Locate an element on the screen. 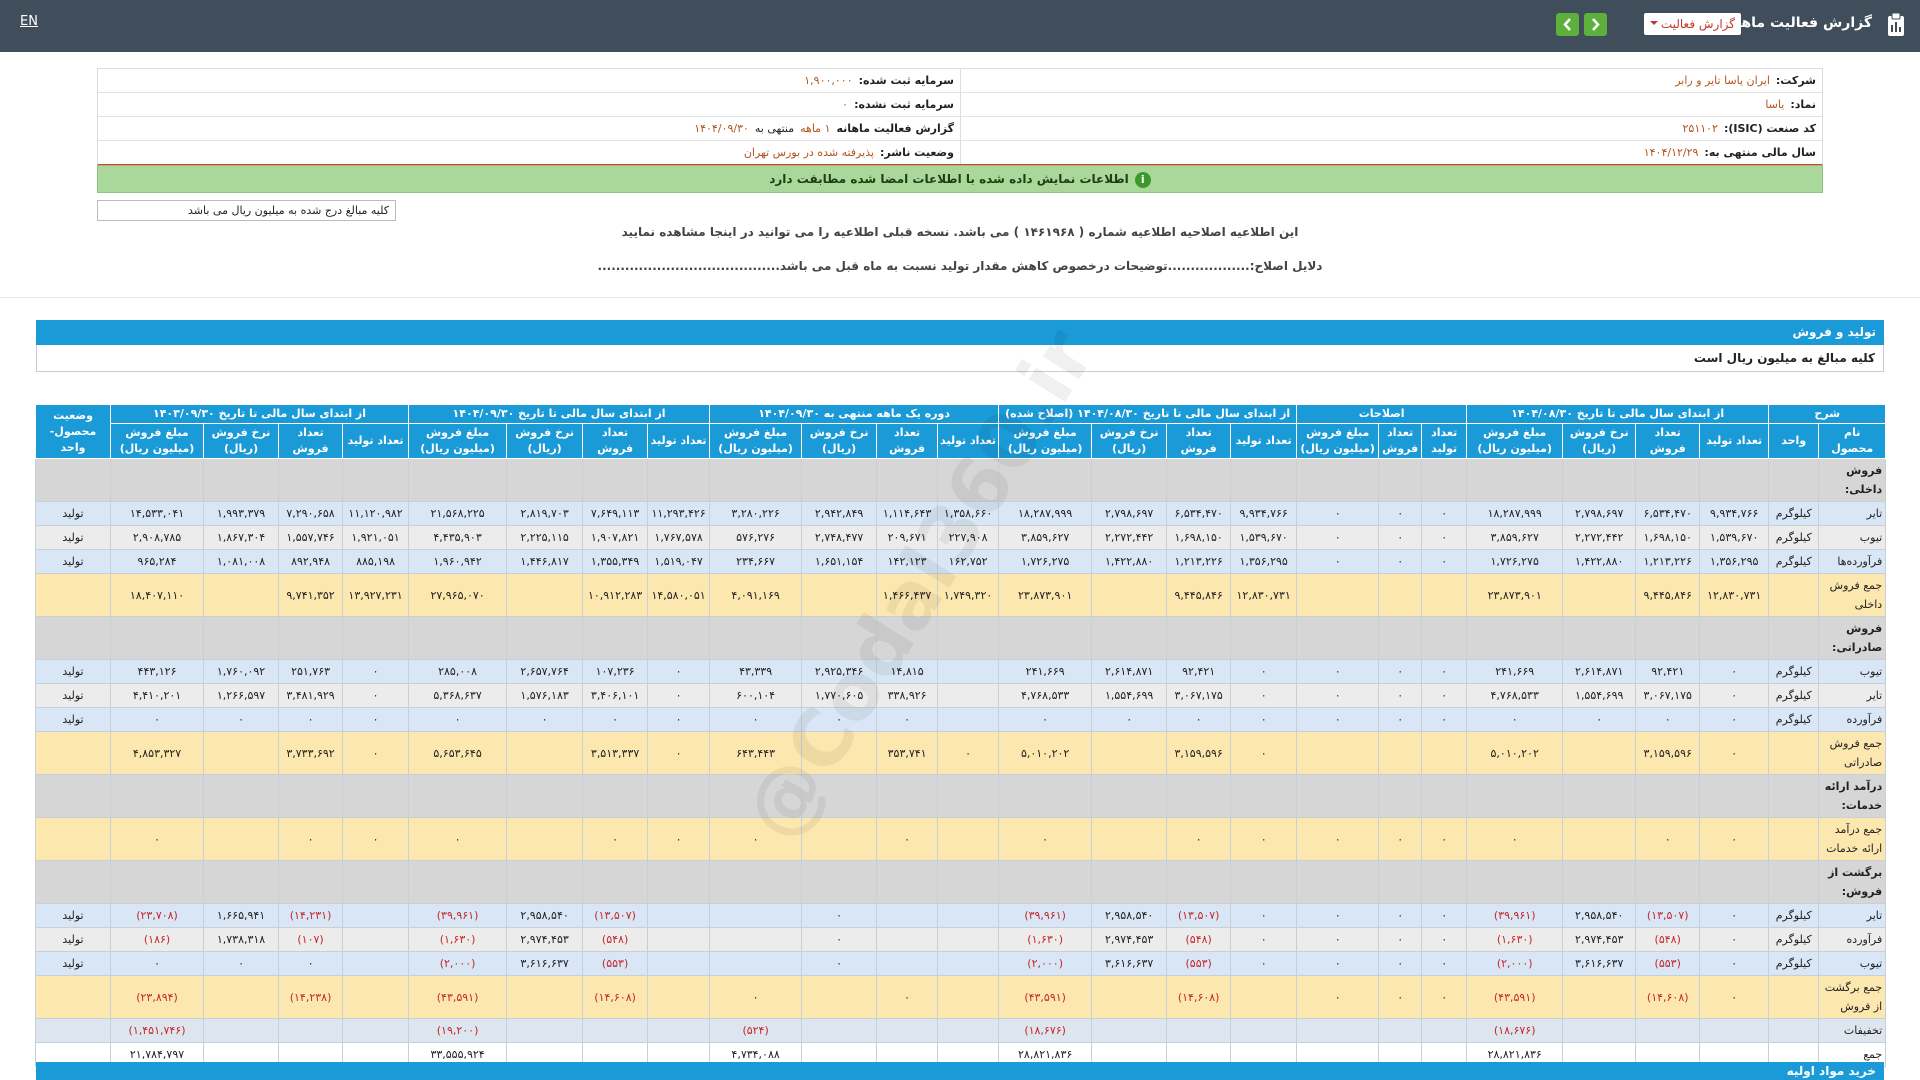 This screenshot has height=1080, width=1920. cell: ۱,۵۳۹,۶۷۰ is located at coordinates (1734, 537).